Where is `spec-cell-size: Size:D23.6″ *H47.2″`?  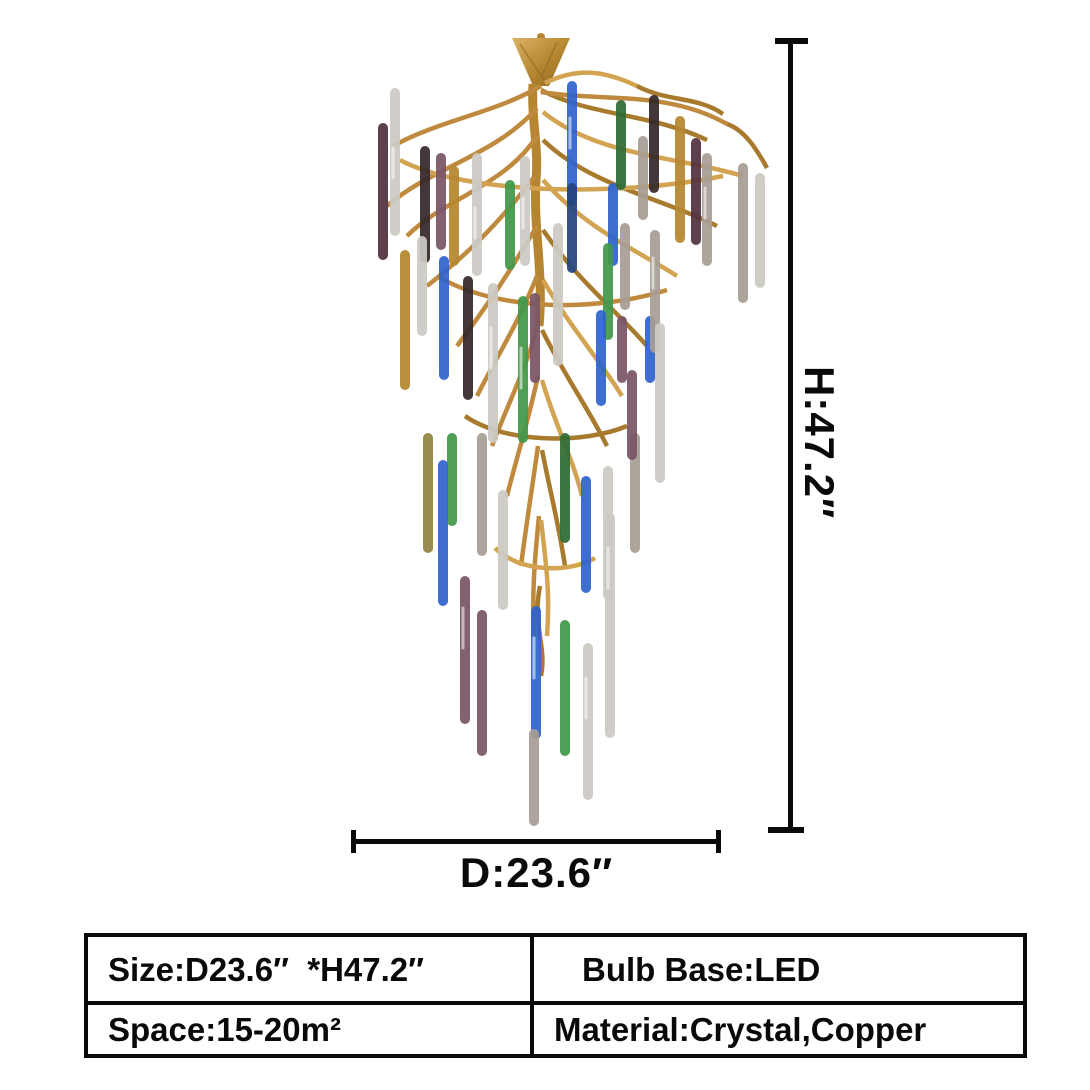 spec-cell-size: Size:D23.6″ *H47.2″ is located at coordinates (266, 969).